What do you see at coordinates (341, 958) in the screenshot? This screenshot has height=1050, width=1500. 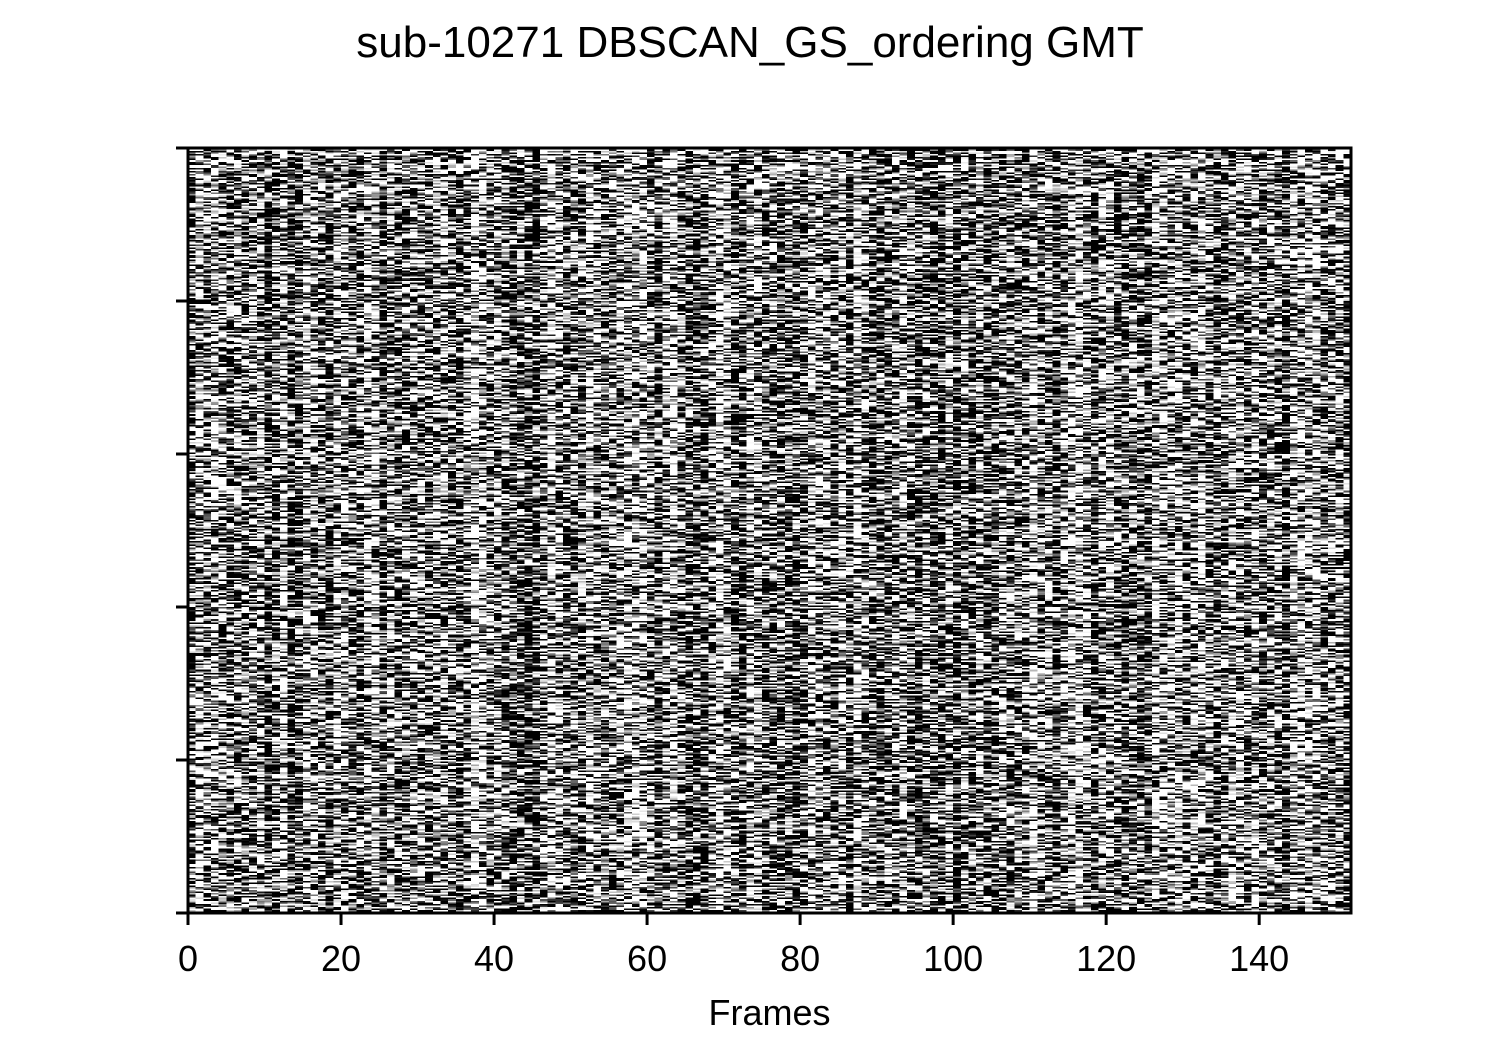 I see `x-tick-label: 20` at bounding box center [341, 958].